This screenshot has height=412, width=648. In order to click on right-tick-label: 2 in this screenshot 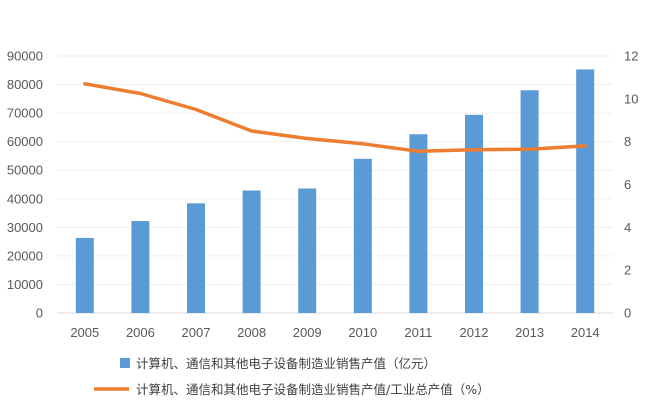, I will do `click(627, 270)`.